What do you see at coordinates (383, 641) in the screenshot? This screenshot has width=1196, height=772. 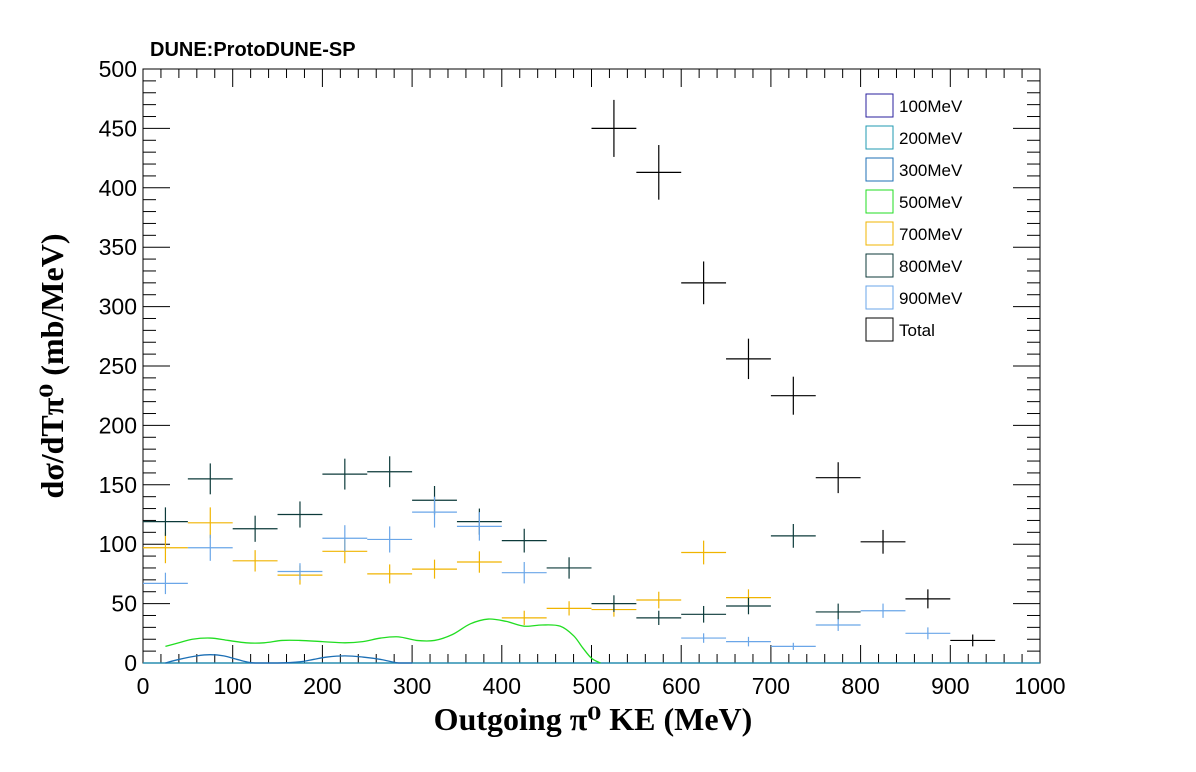 I see `series-curve-500mev` at bounding box center [383, 641].